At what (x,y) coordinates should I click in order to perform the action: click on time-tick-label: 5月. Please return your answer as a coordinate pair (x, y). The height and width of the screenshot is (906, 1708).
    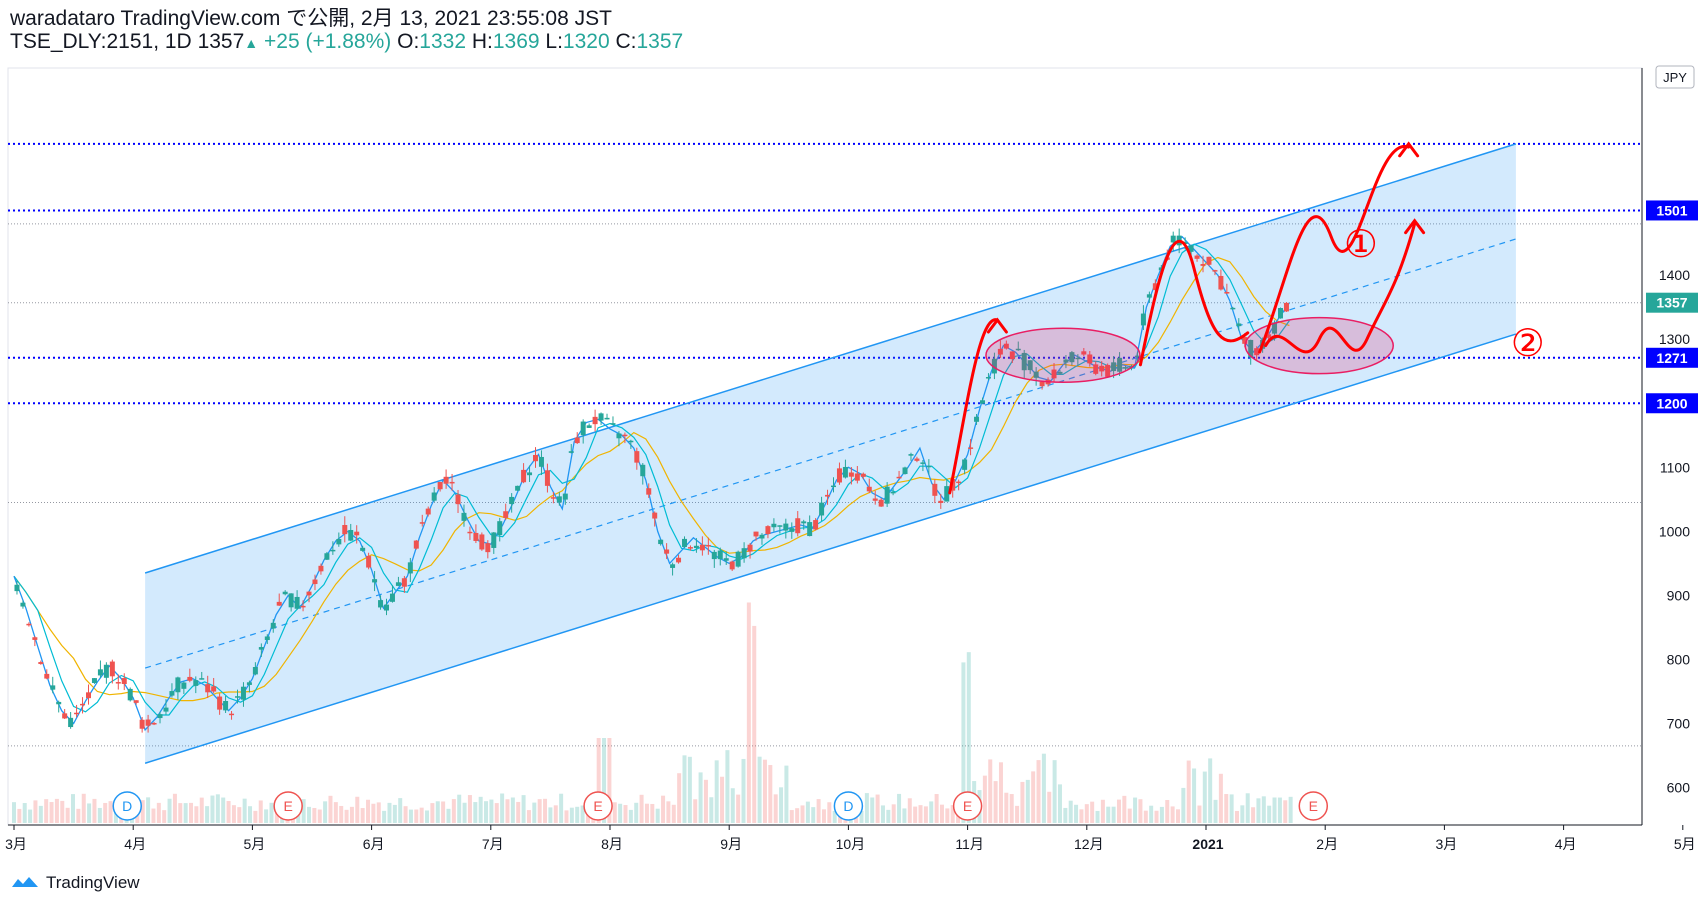
    Looking at the image, I should click on (255, 844).